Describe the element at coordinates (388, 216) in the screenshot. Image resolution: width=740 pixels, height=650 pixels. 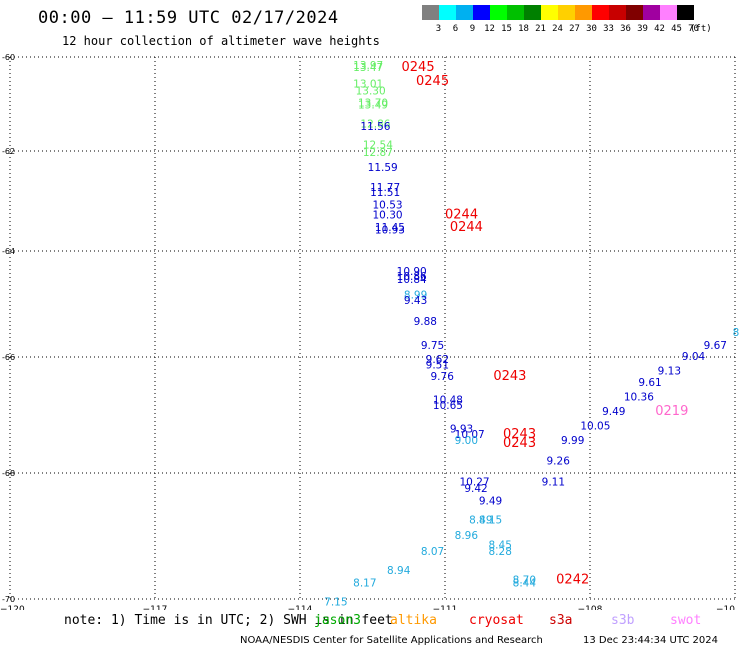
I see `wave-height-label: 10.30` at that location.